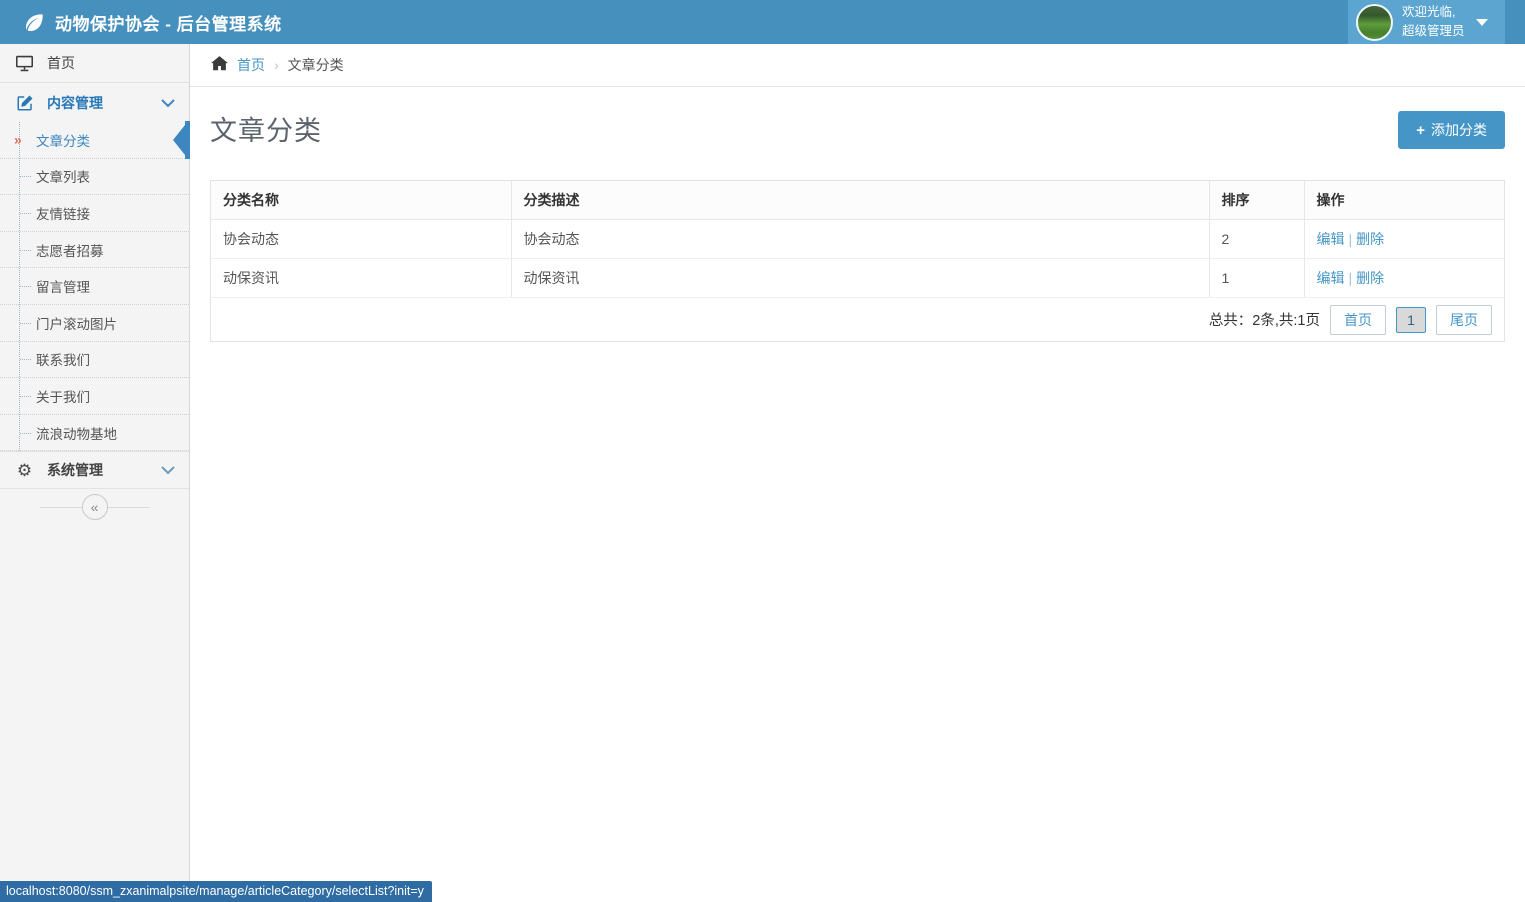 This screenshot has width=1525, height=902. Describe the element at coordinates (1374, 22) in the screenshot. I see `user-avatar` at that location.